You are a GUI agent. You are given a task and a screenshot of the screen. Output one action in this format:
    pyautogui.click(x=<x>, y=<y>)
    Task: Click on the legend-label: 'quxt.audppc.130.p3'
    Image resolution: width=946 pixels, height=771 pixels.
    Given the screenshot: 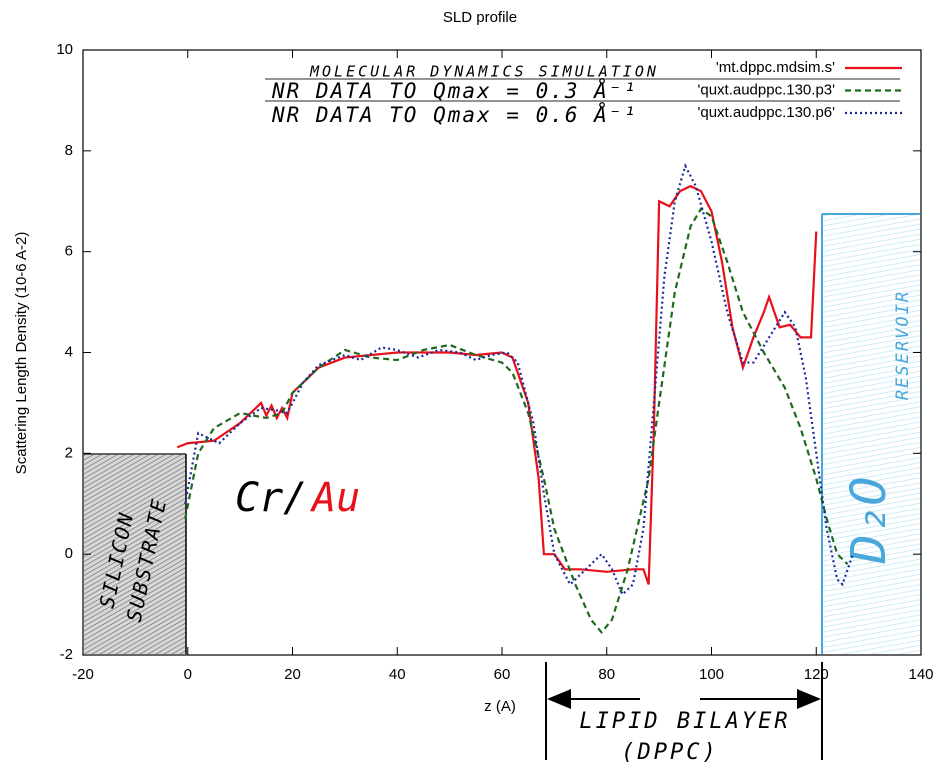 What is the action you would take?
    pyautogui.click(x=766, y=89)
    